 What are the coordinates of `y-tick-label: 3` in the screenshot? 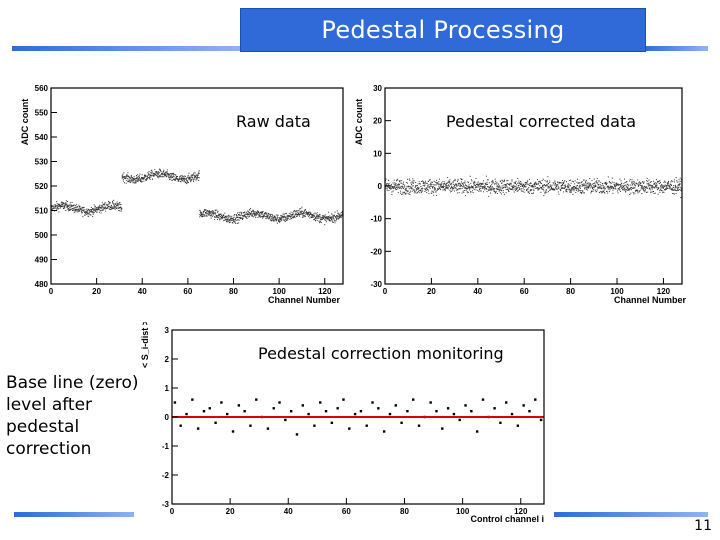 It's located at (167, 330).